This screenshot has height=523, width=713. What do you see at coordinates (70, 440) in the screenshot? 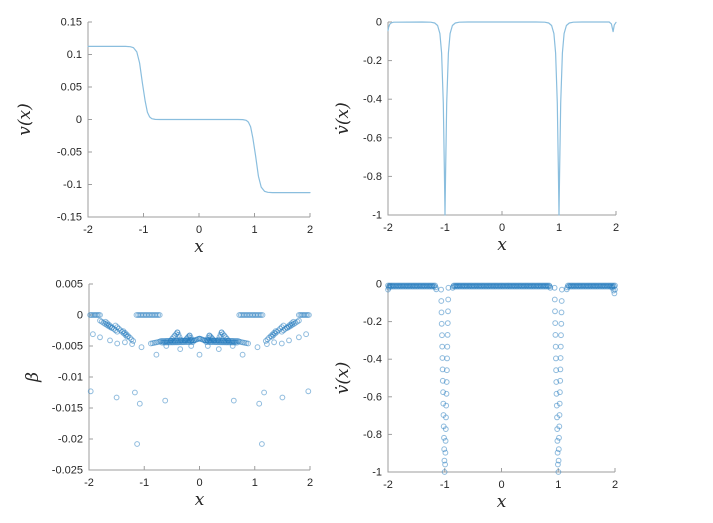
I see `y-tick-label: -0.02` at bounding box center [70, 440].